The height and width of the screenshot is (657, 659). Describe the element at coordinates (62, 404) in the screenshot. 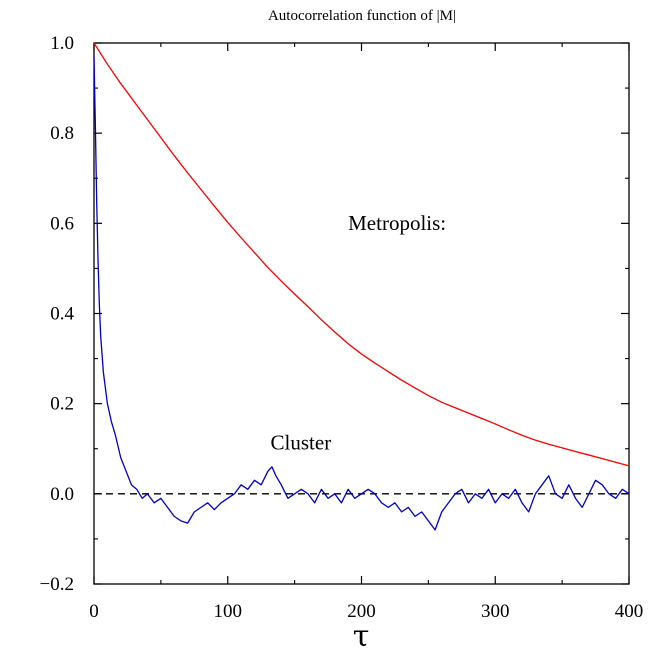

I see `y-tick-label: 0.2` at that location.